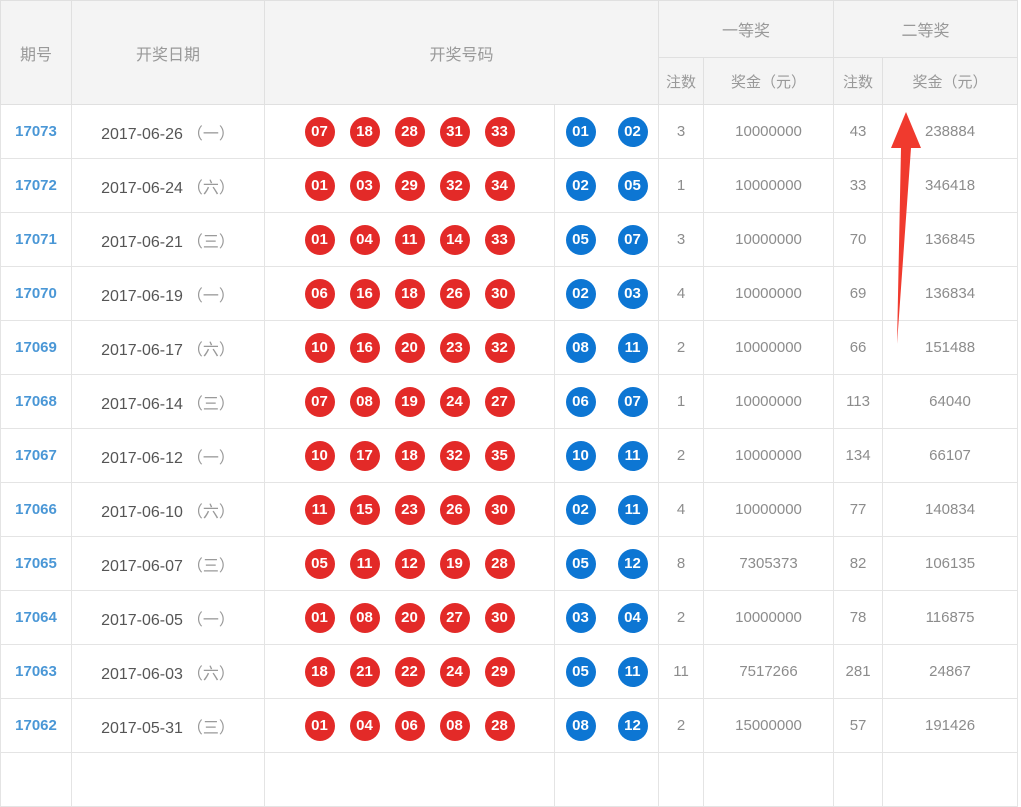  I want to click on red-balls-cell: 05 11 12 19 28, so click(409, 563).